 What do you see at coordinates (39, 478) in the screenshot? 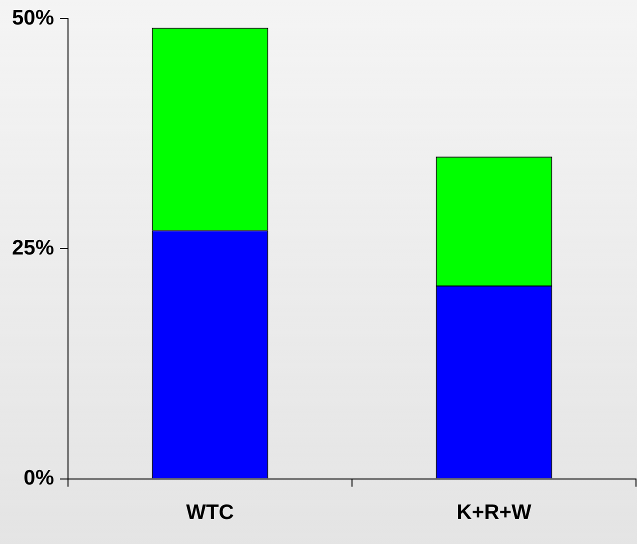
I see `y-tick-label: 0%` at bounding box center [39, 478].